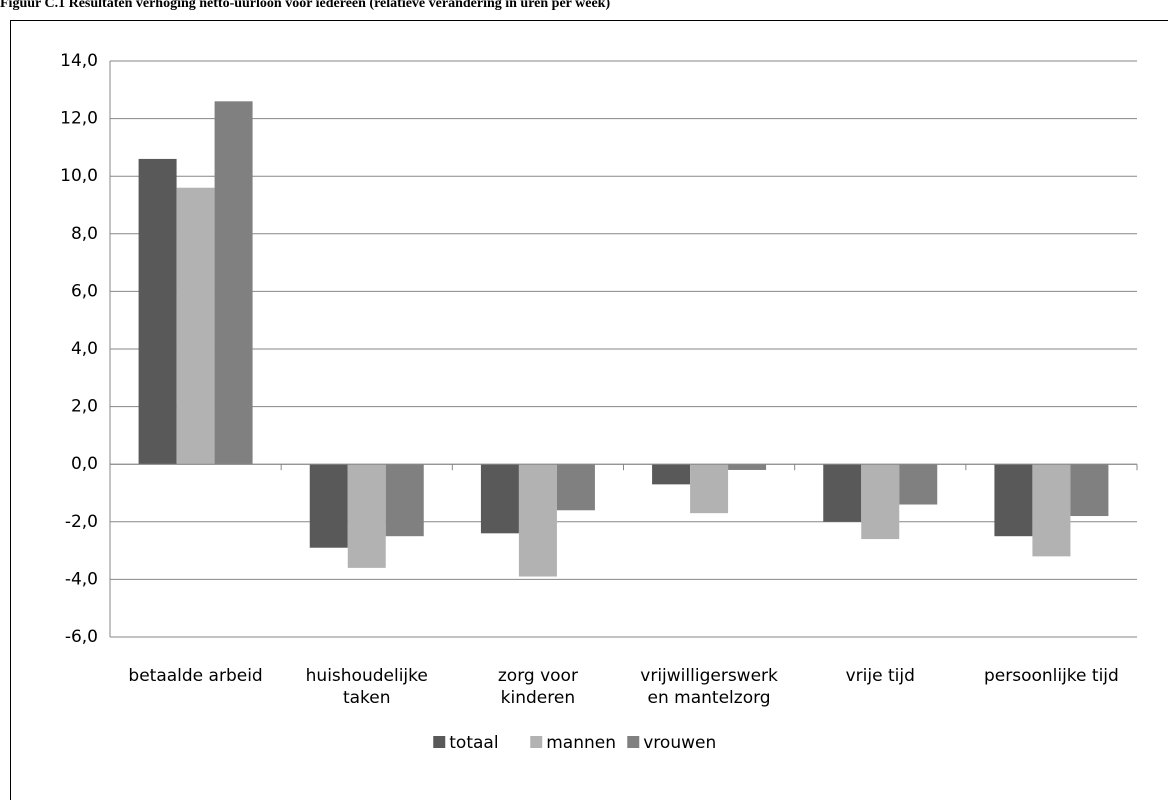  Describe the element at coordinates (79, 119) in the screenshot. I see `y-tick-label: 12,0` at that location.